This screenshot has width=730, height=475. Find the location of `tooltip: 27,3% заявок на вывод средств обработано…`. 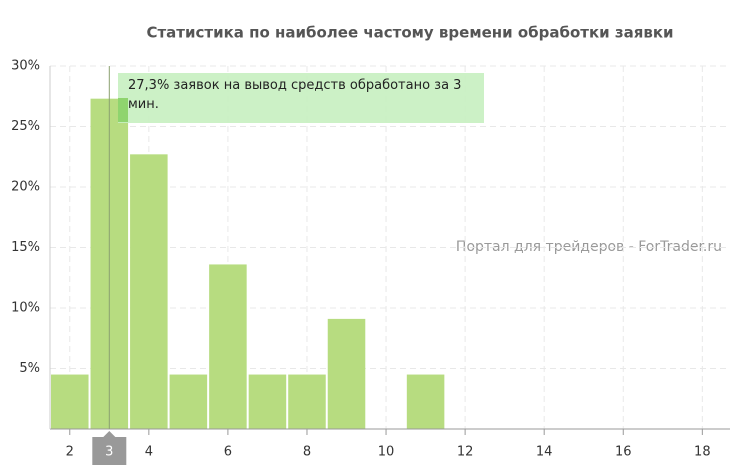

tooltip: 27,3% заявок на вывод средств обработано… is located at coordinates (295, 95).